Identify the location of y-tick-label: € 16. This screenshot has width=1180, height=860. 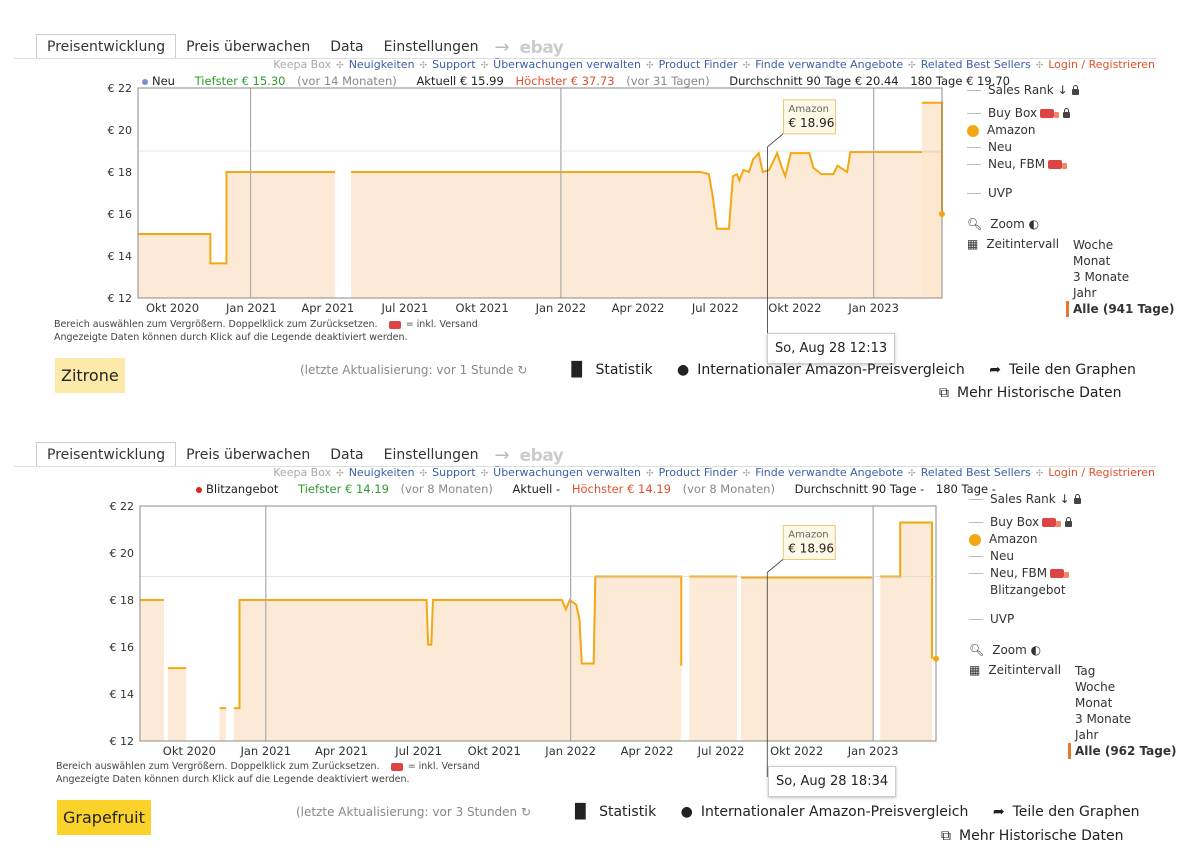
(120, 214).